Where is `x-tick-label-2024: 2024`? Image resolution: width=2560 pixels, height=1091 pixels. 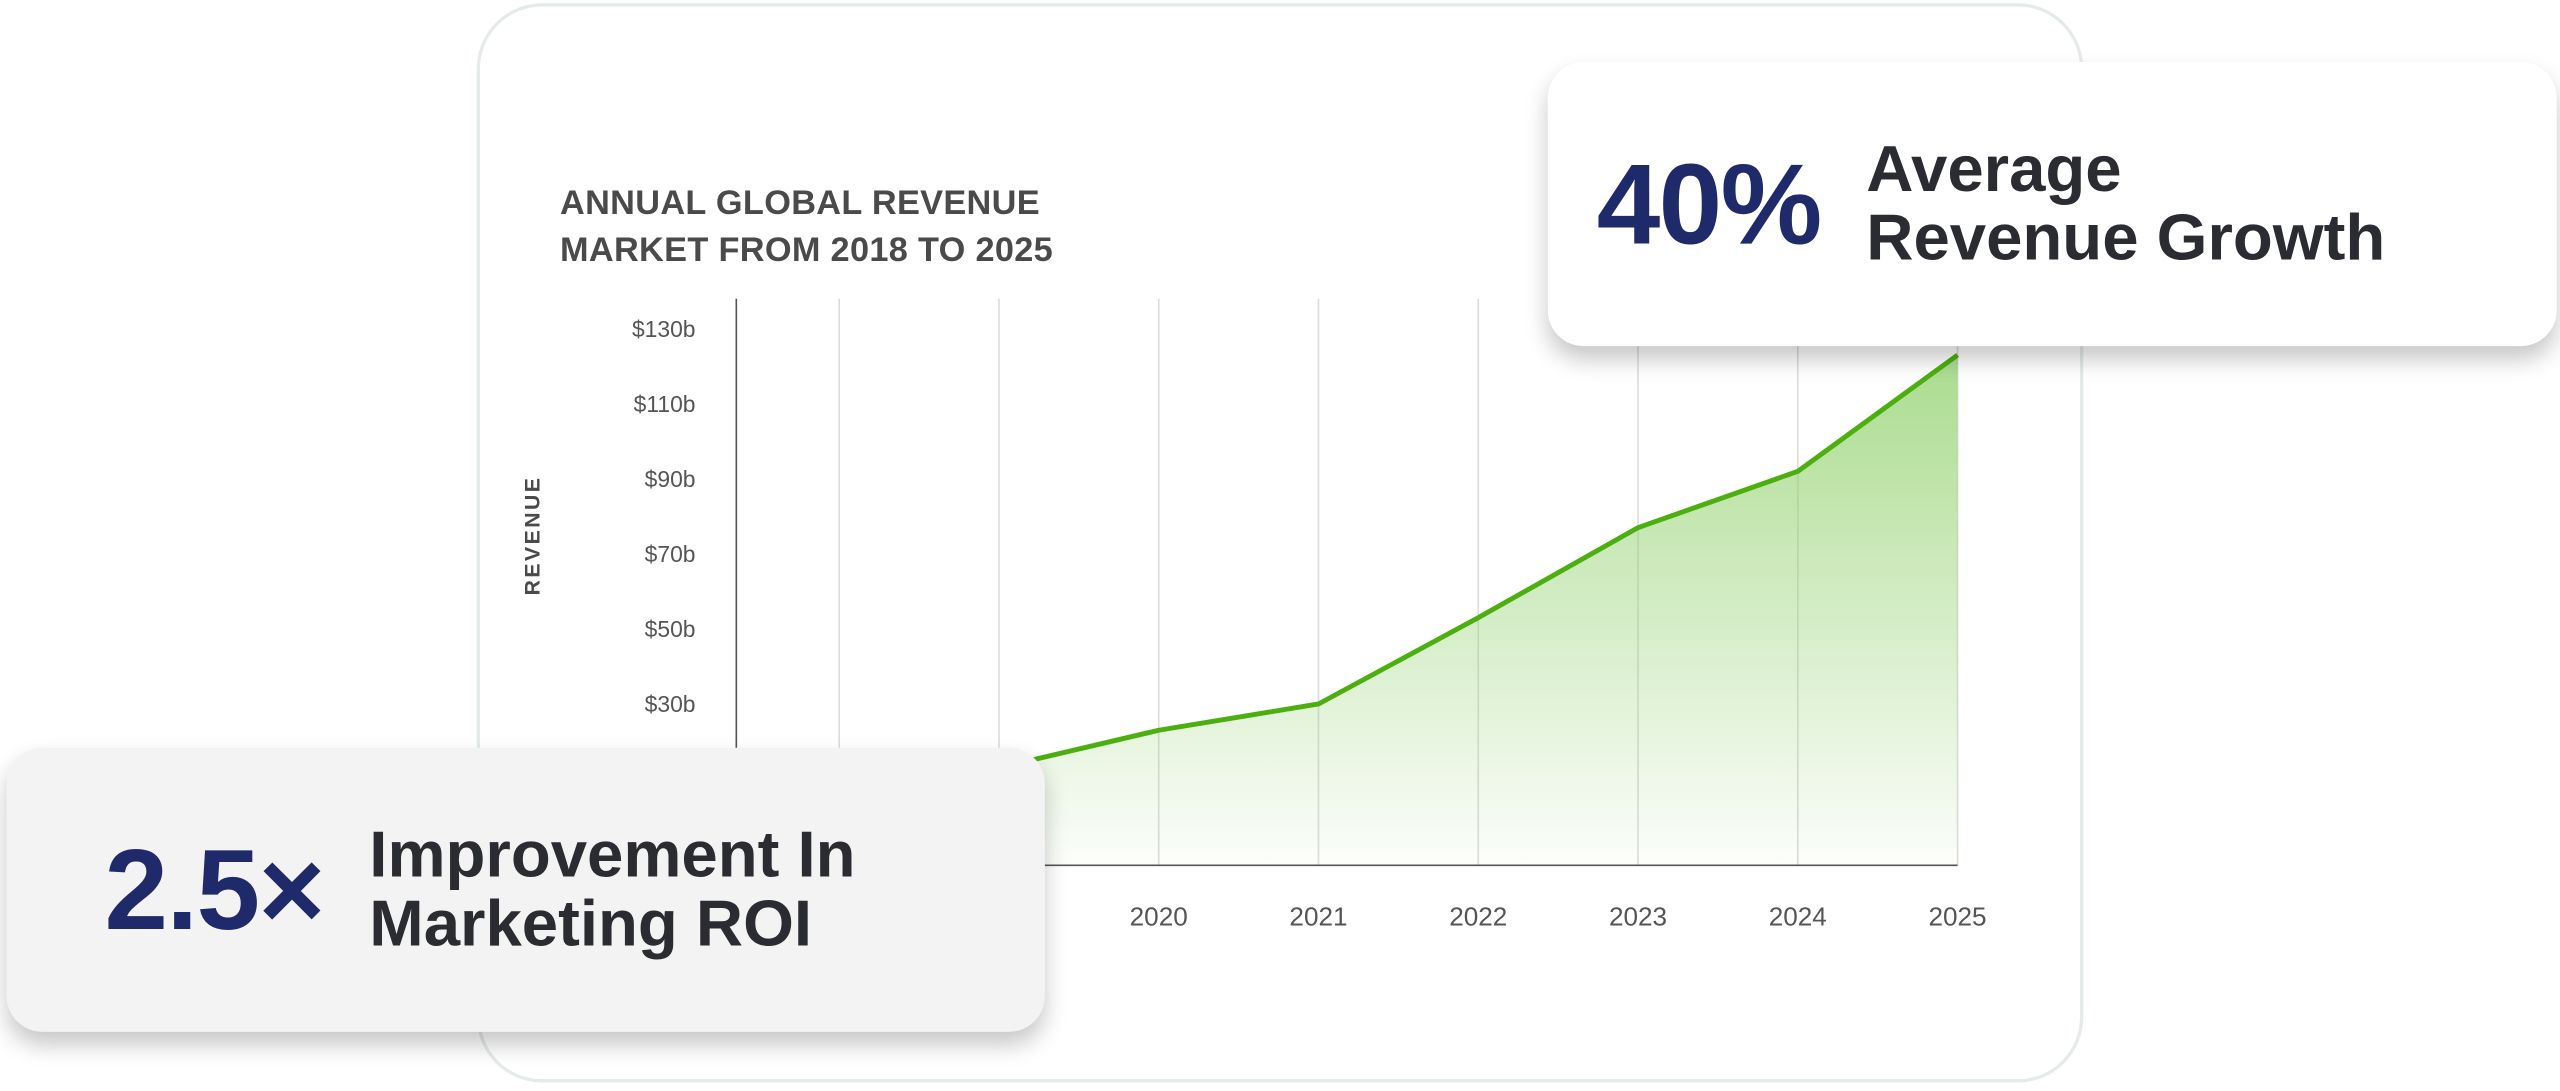 x-tick-label-2024: 2024 is located at coordinates (1798, 917).